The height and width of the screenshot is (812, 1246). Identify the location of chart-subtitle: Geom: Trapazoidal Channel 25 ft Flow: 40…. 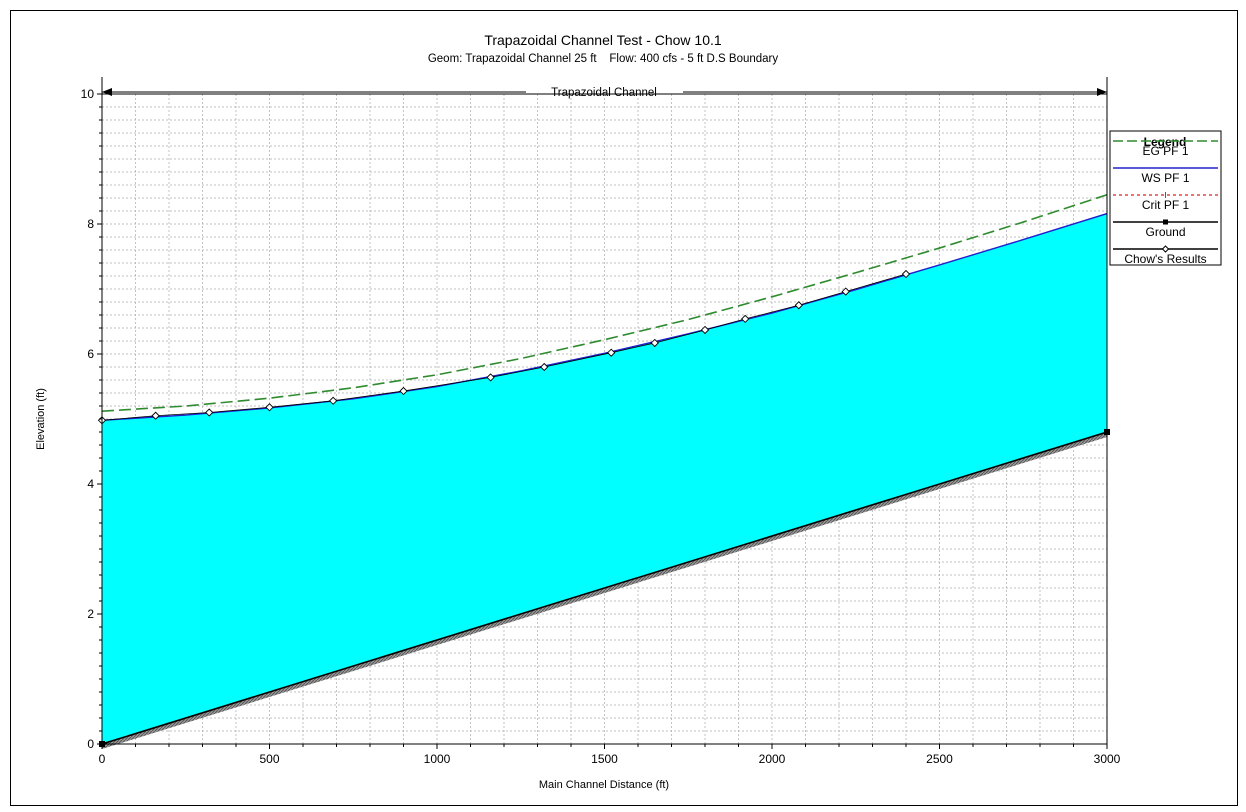
(603, 59).